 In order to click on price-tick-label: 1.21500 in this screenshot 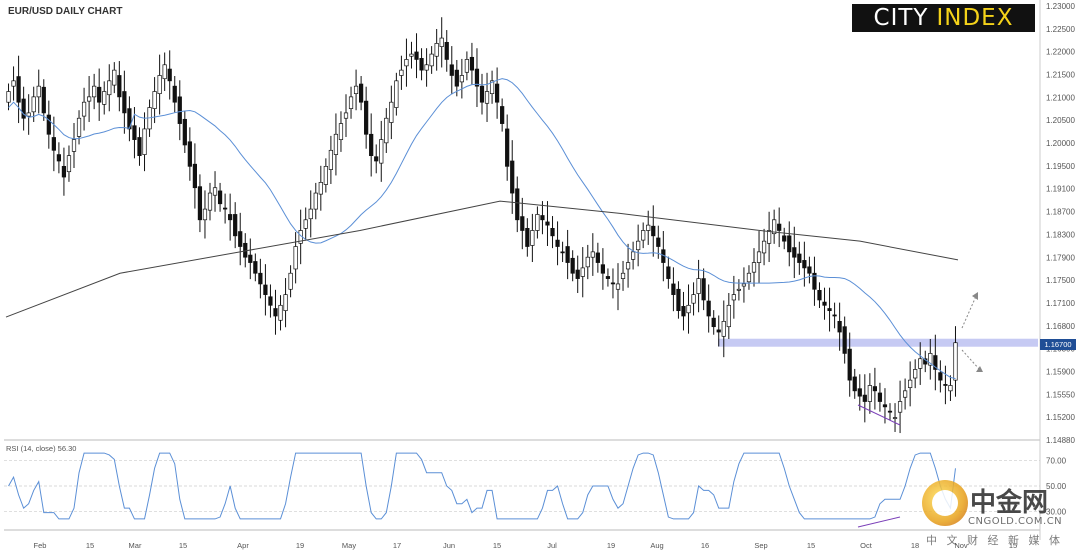, I will do `click(1060, 75)`.